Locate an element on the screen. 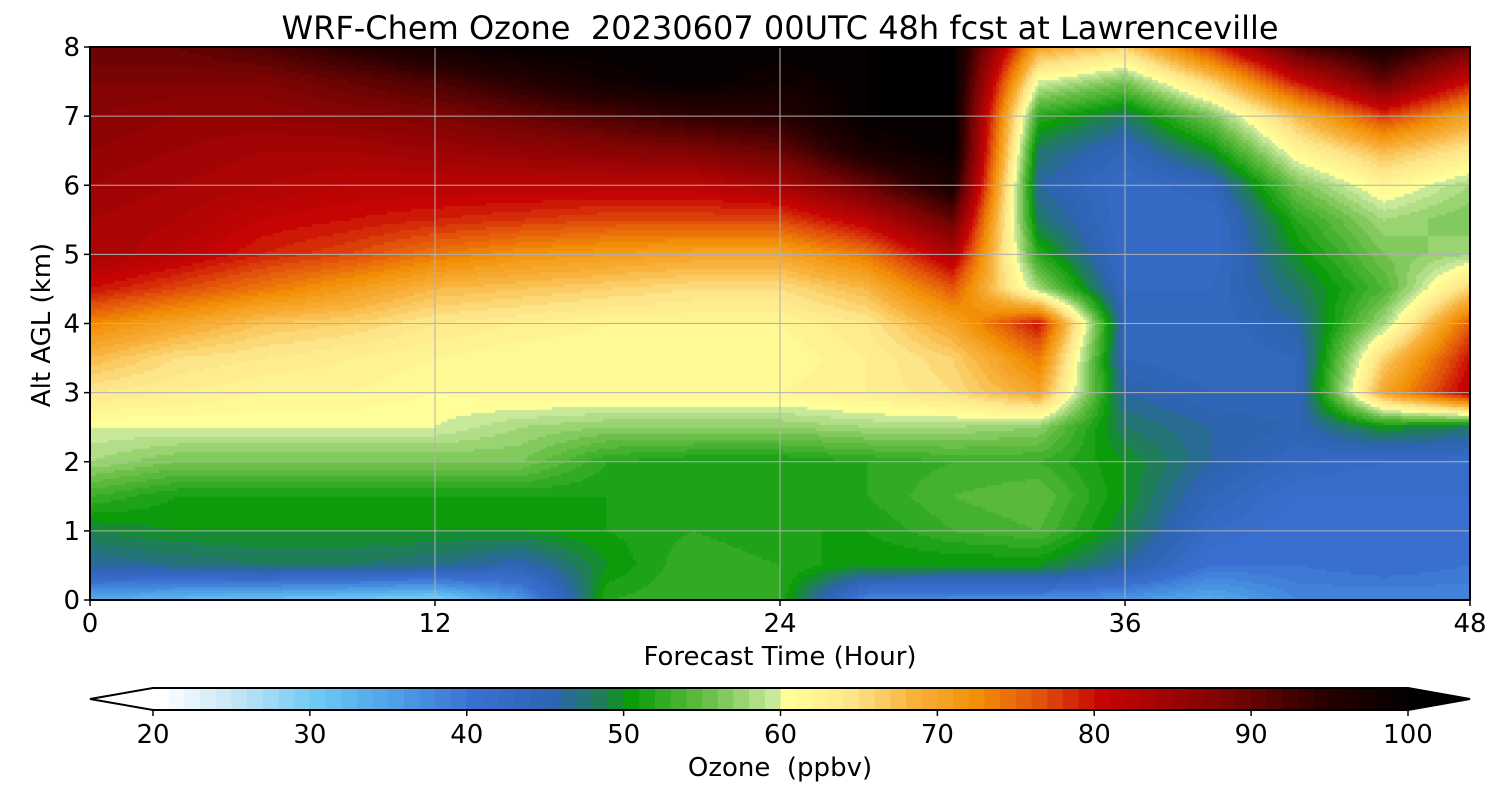 The width and height of the screenshot is (1500, 800). colorbar-tick-label: 50 is located at coordinates (623, 735).